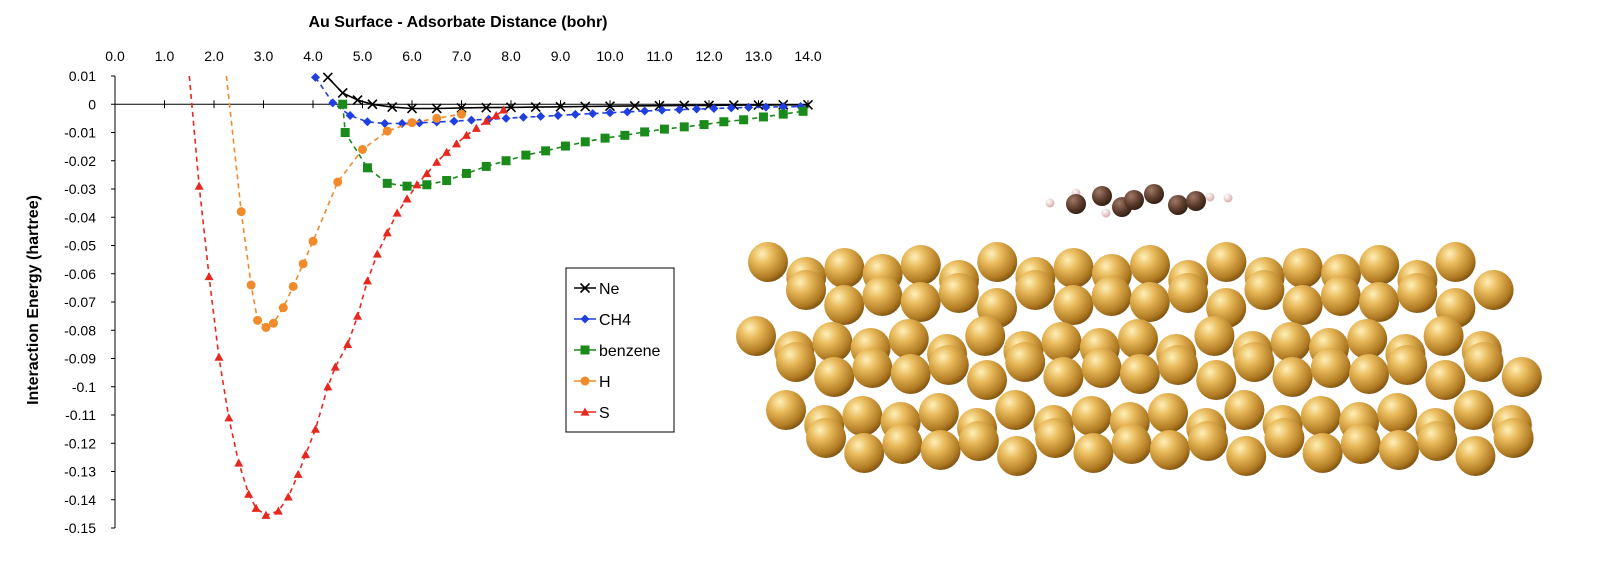  What do you see at coordinates (80, 528) in the screenshot?
I see `y-tick-label: -0.15` at bounding box center [80, 528].